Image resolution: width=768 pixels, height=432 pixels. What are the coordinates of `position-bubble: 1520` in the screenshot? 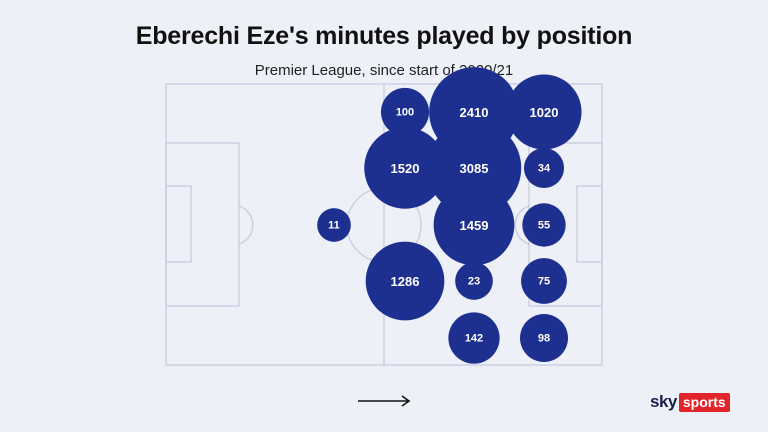 It's located at (405, 168).